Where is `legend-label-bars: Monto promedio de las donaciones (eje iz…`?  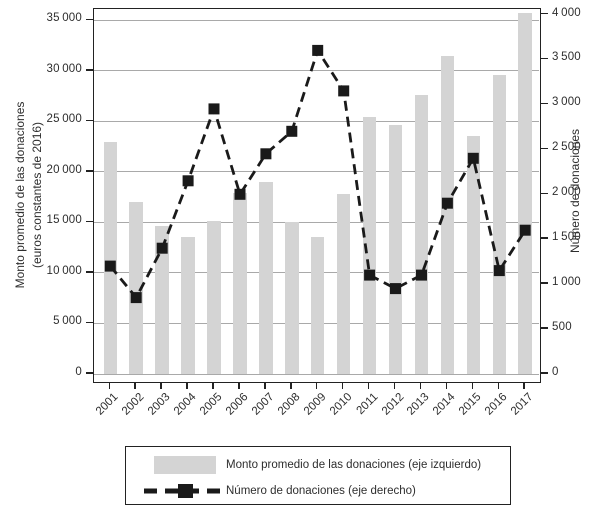
legend-label-bars: Monto promedio de las donaciones (eje iz… is located at coordinates (354, 465).